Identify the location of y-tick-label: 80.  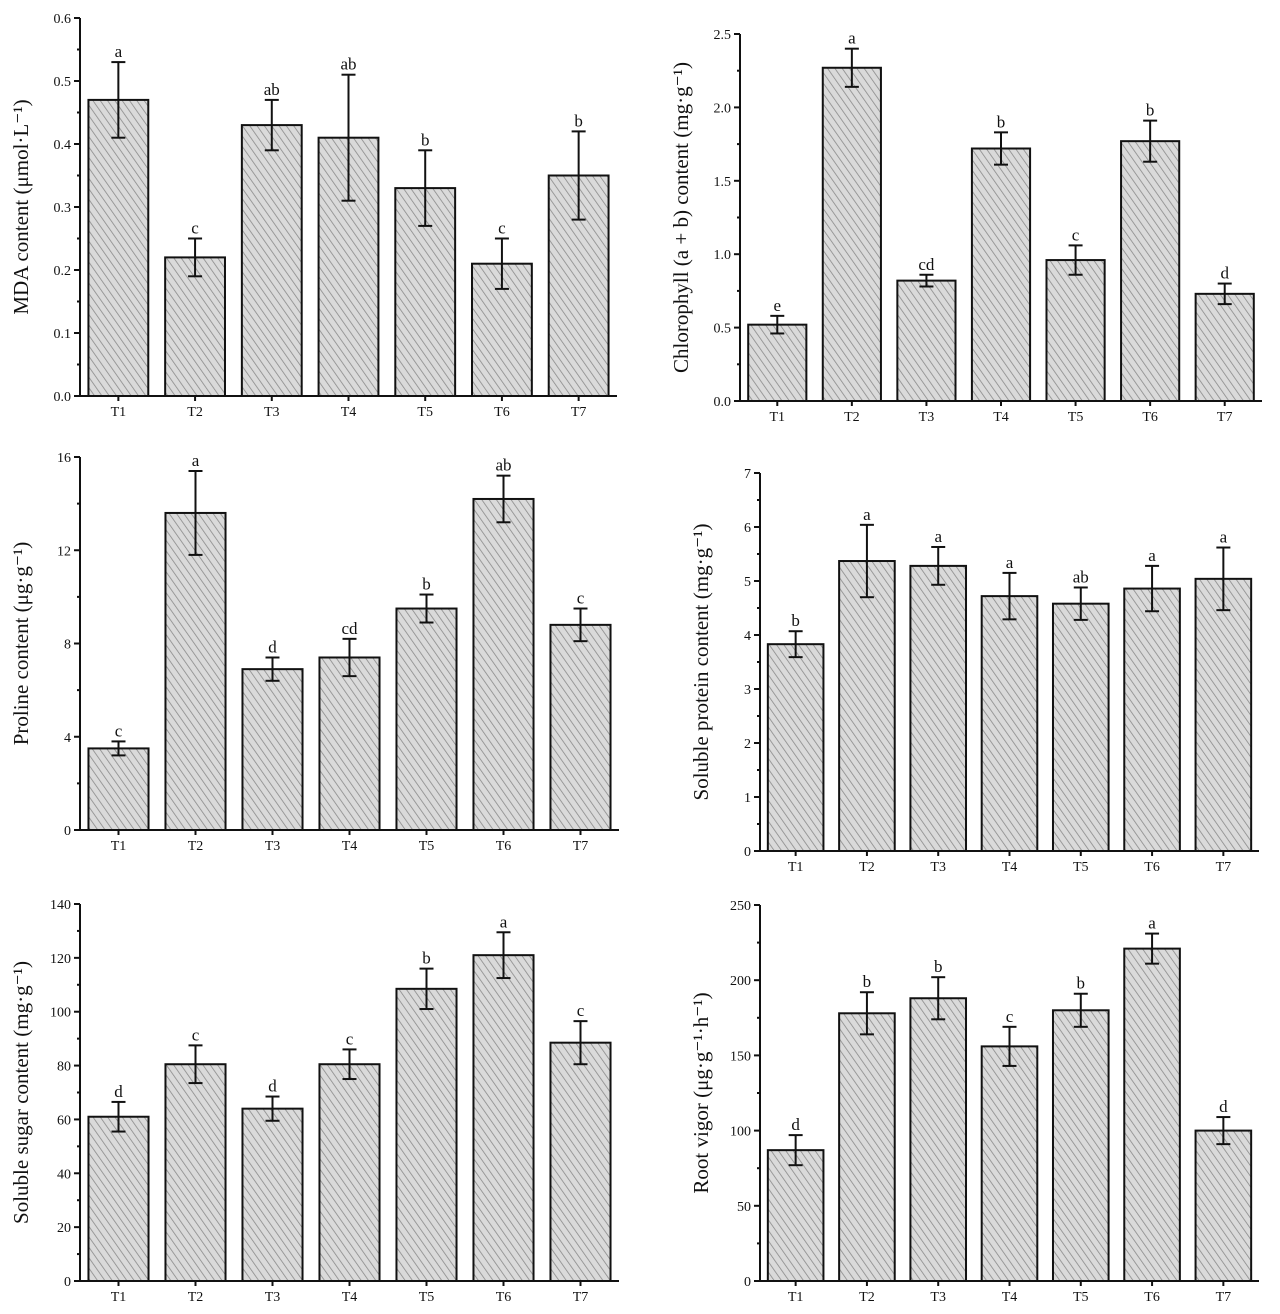
(64, 1067).